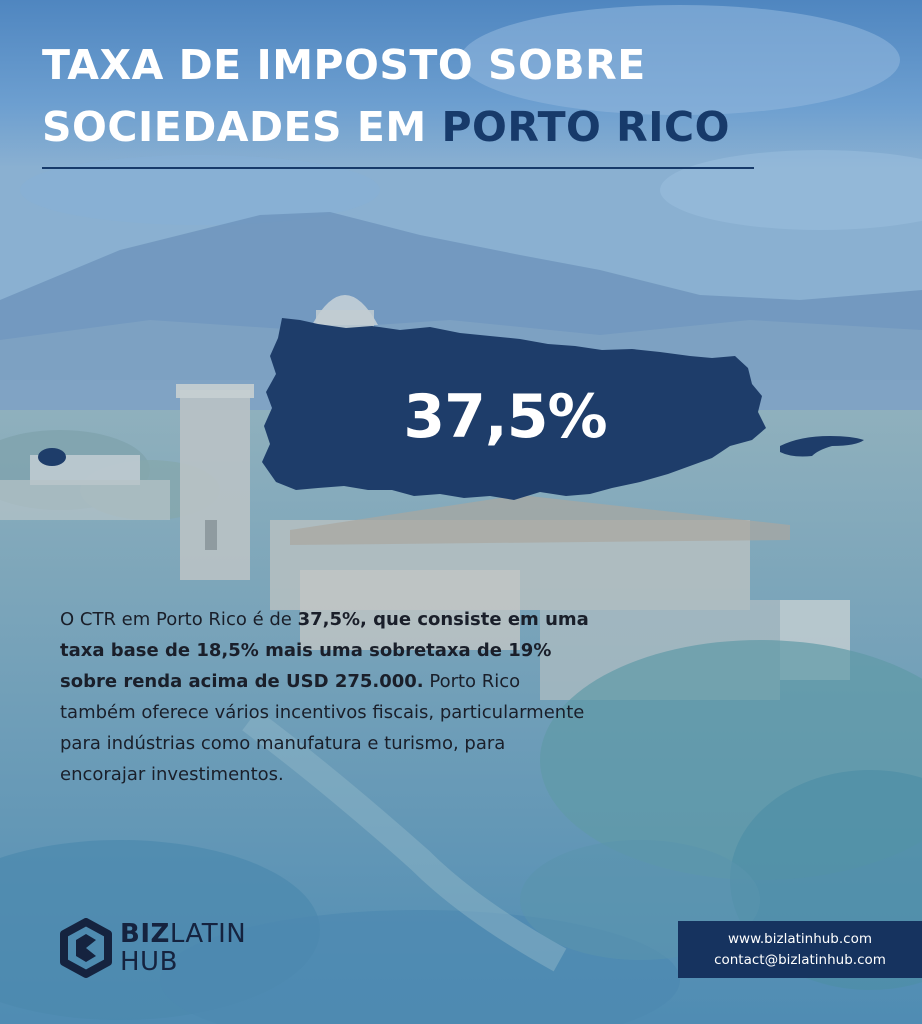  I want to click on title-line-1: TAXA DE IMPOSTO SOBRE, so click(344, 65).